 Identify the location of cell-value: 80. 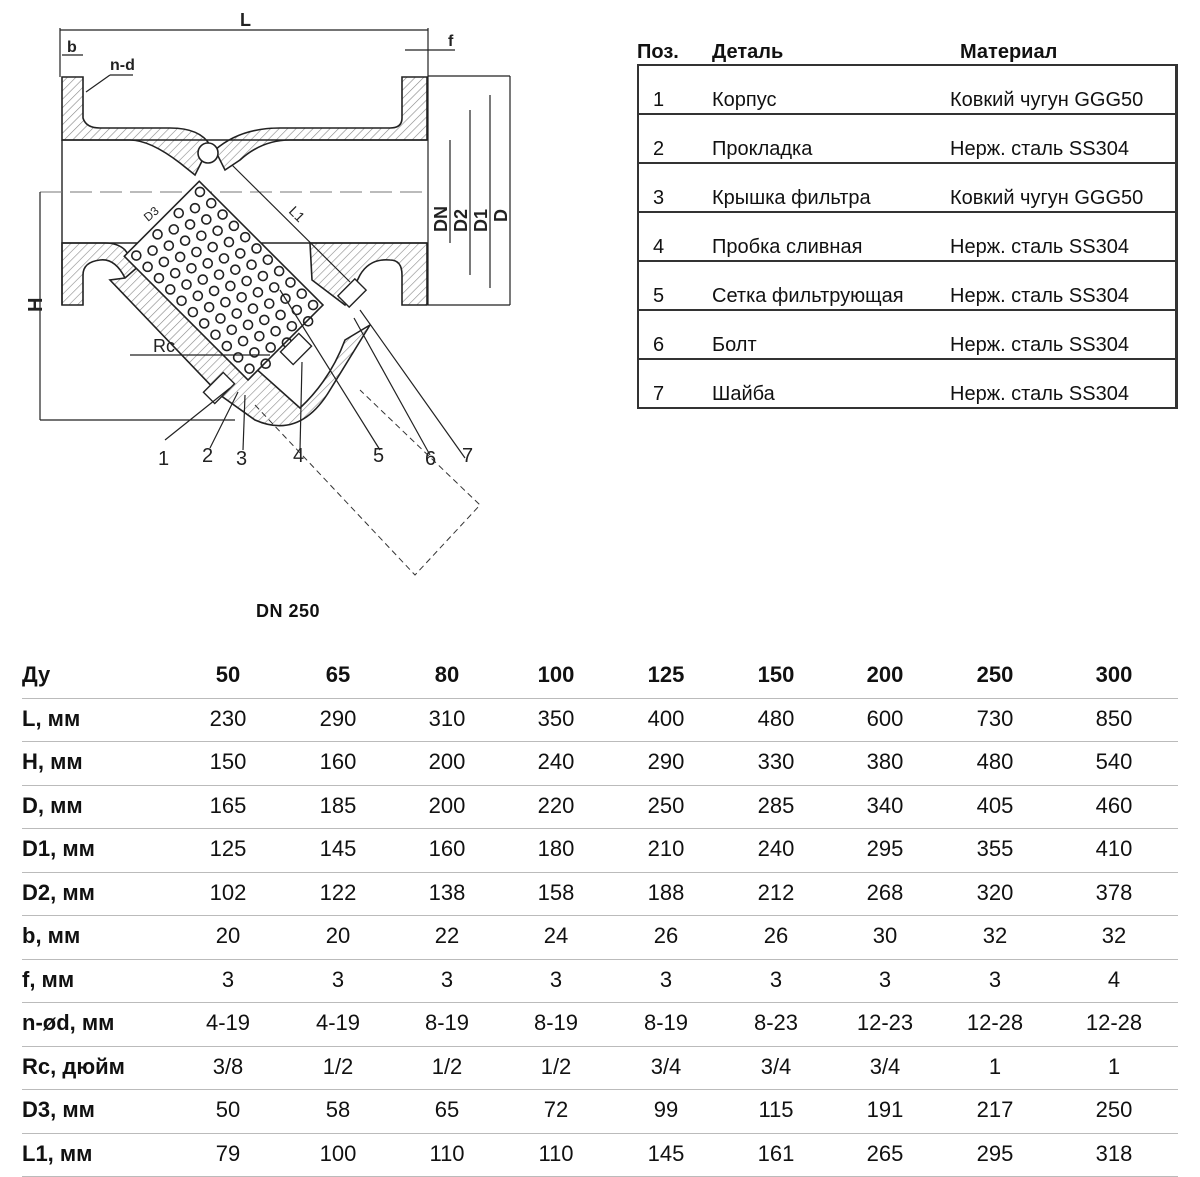
(447, 674).